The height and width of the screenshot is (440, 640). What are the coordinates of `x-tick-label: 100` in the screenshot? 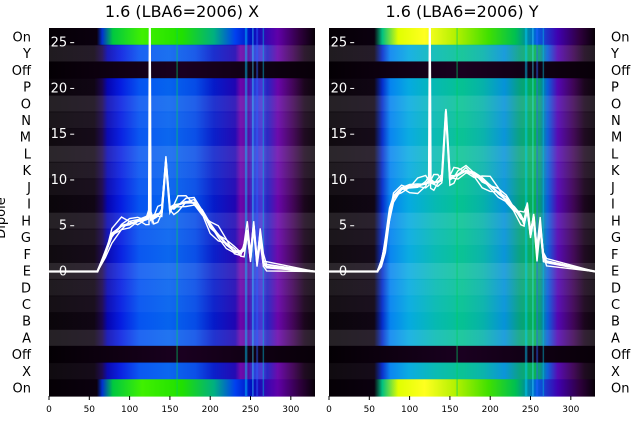 It's located at (409, 410).